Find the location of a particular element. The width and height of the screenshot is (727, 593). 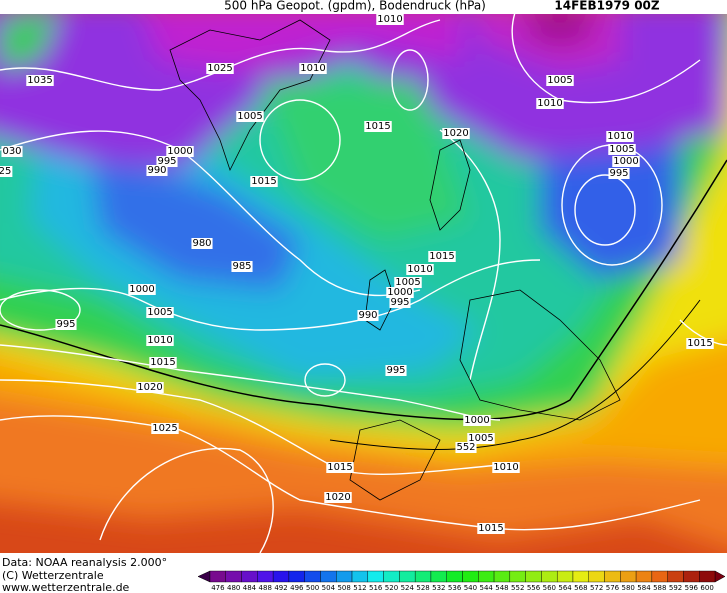

colorbar-label: 536 is located at coordinates (455, 588).